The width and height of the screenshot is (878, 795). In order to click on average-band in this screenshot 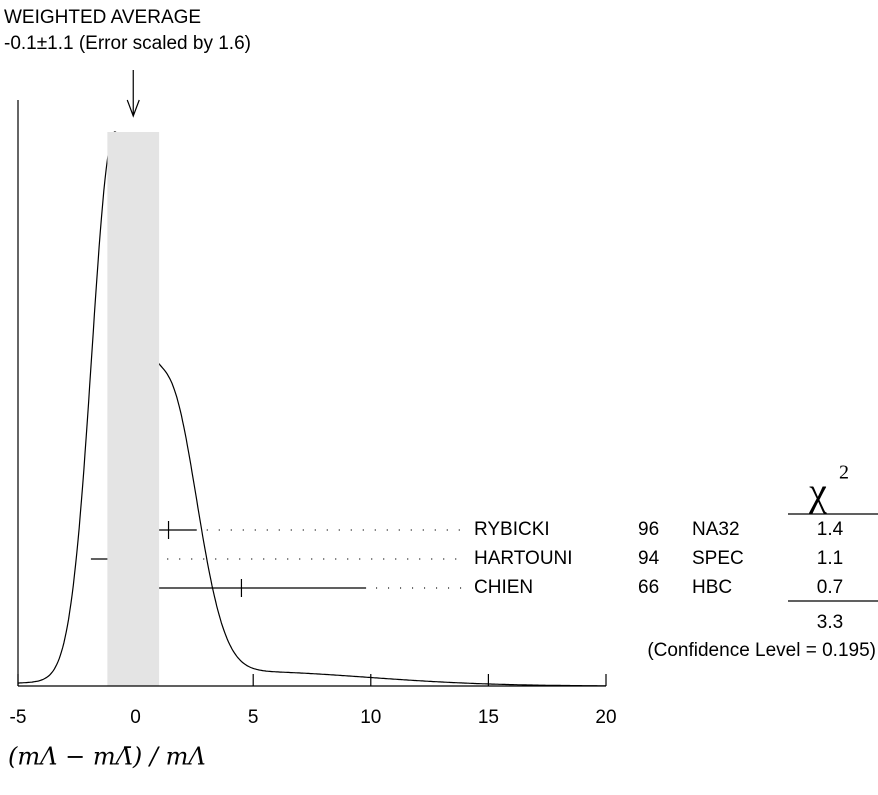, I will do `click(133, 409)`.